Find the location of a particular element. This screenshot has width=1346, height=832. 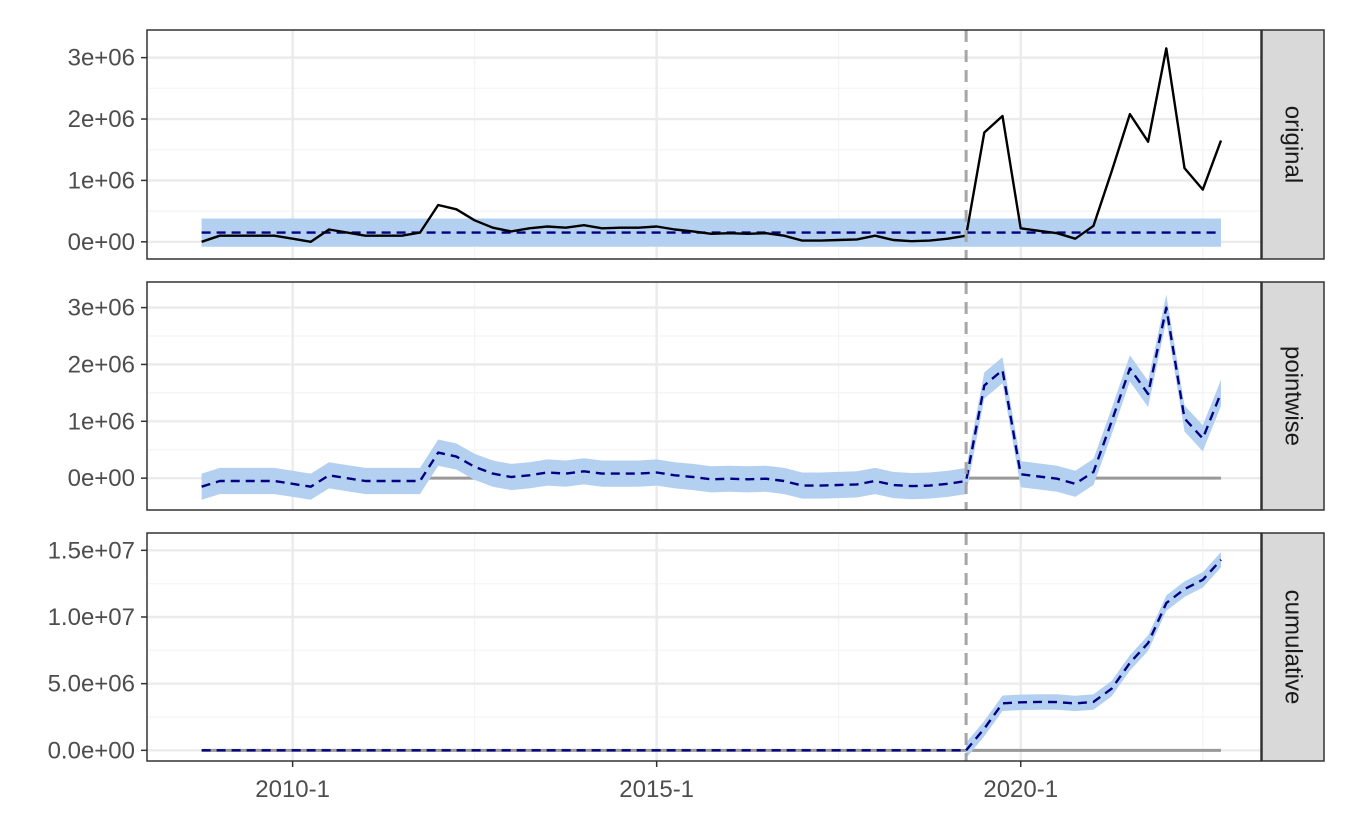

y-tick-label: 1.0e+07 is located at coordinates (91, 617).